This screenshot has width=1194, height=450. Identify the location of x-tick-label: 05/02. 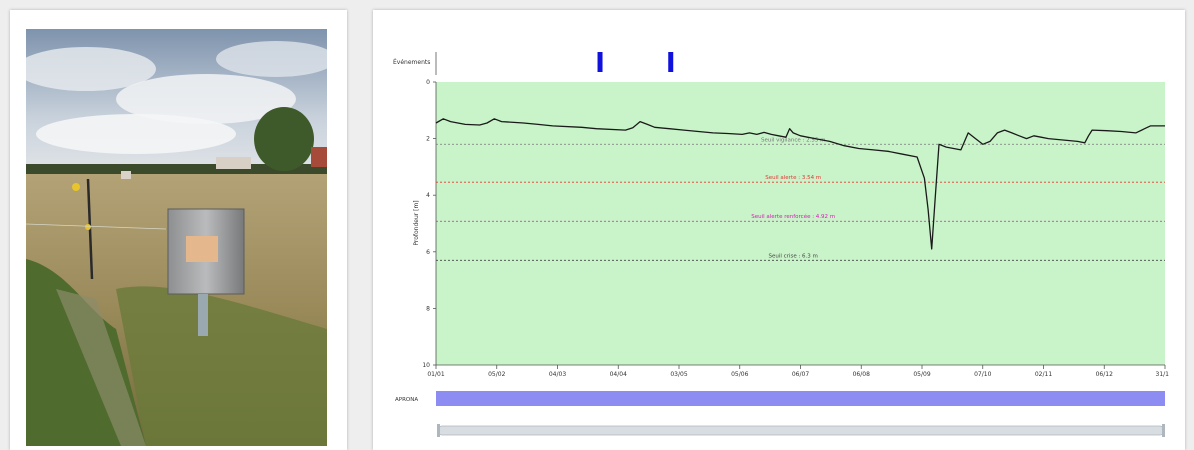
(496, 374).